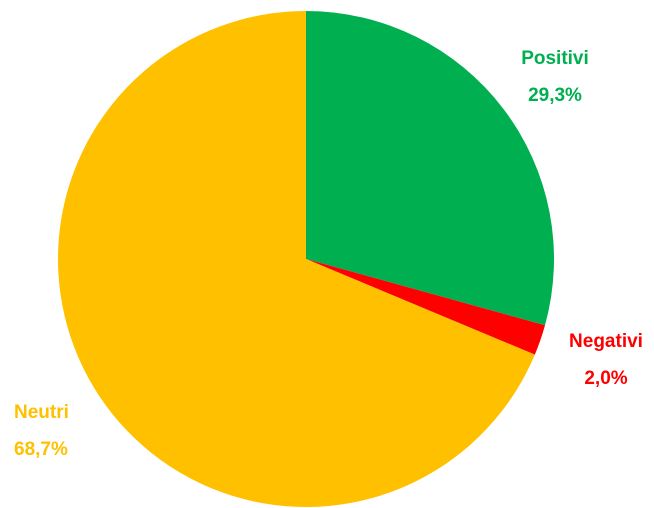 The image size is (654, 508). What do you see at coordinates (606, 341) in the screenshot?
I see `label-negativi-name: Negativi` at bounding box center [606, 341].